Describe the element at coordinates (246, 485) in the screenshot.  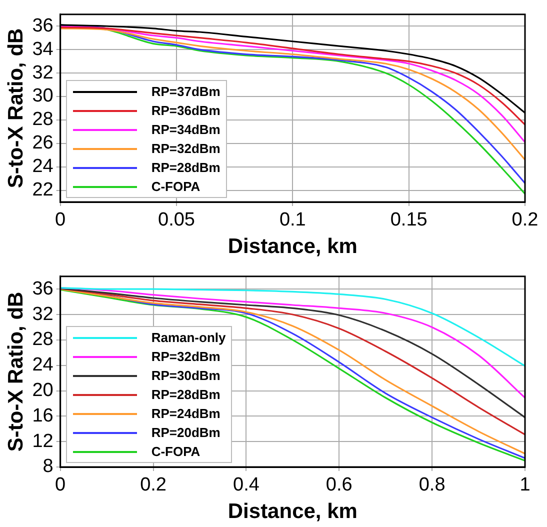
I see `x-tick-label: 0.4` at that location.